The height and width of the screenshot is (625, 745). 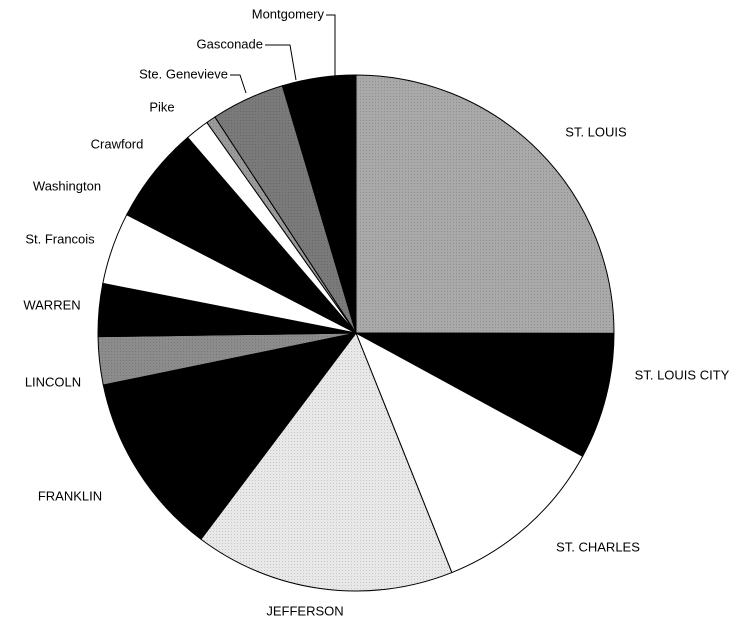 I want to click on slice-label: Ste. Genevieve, so click(x=183, y=73).